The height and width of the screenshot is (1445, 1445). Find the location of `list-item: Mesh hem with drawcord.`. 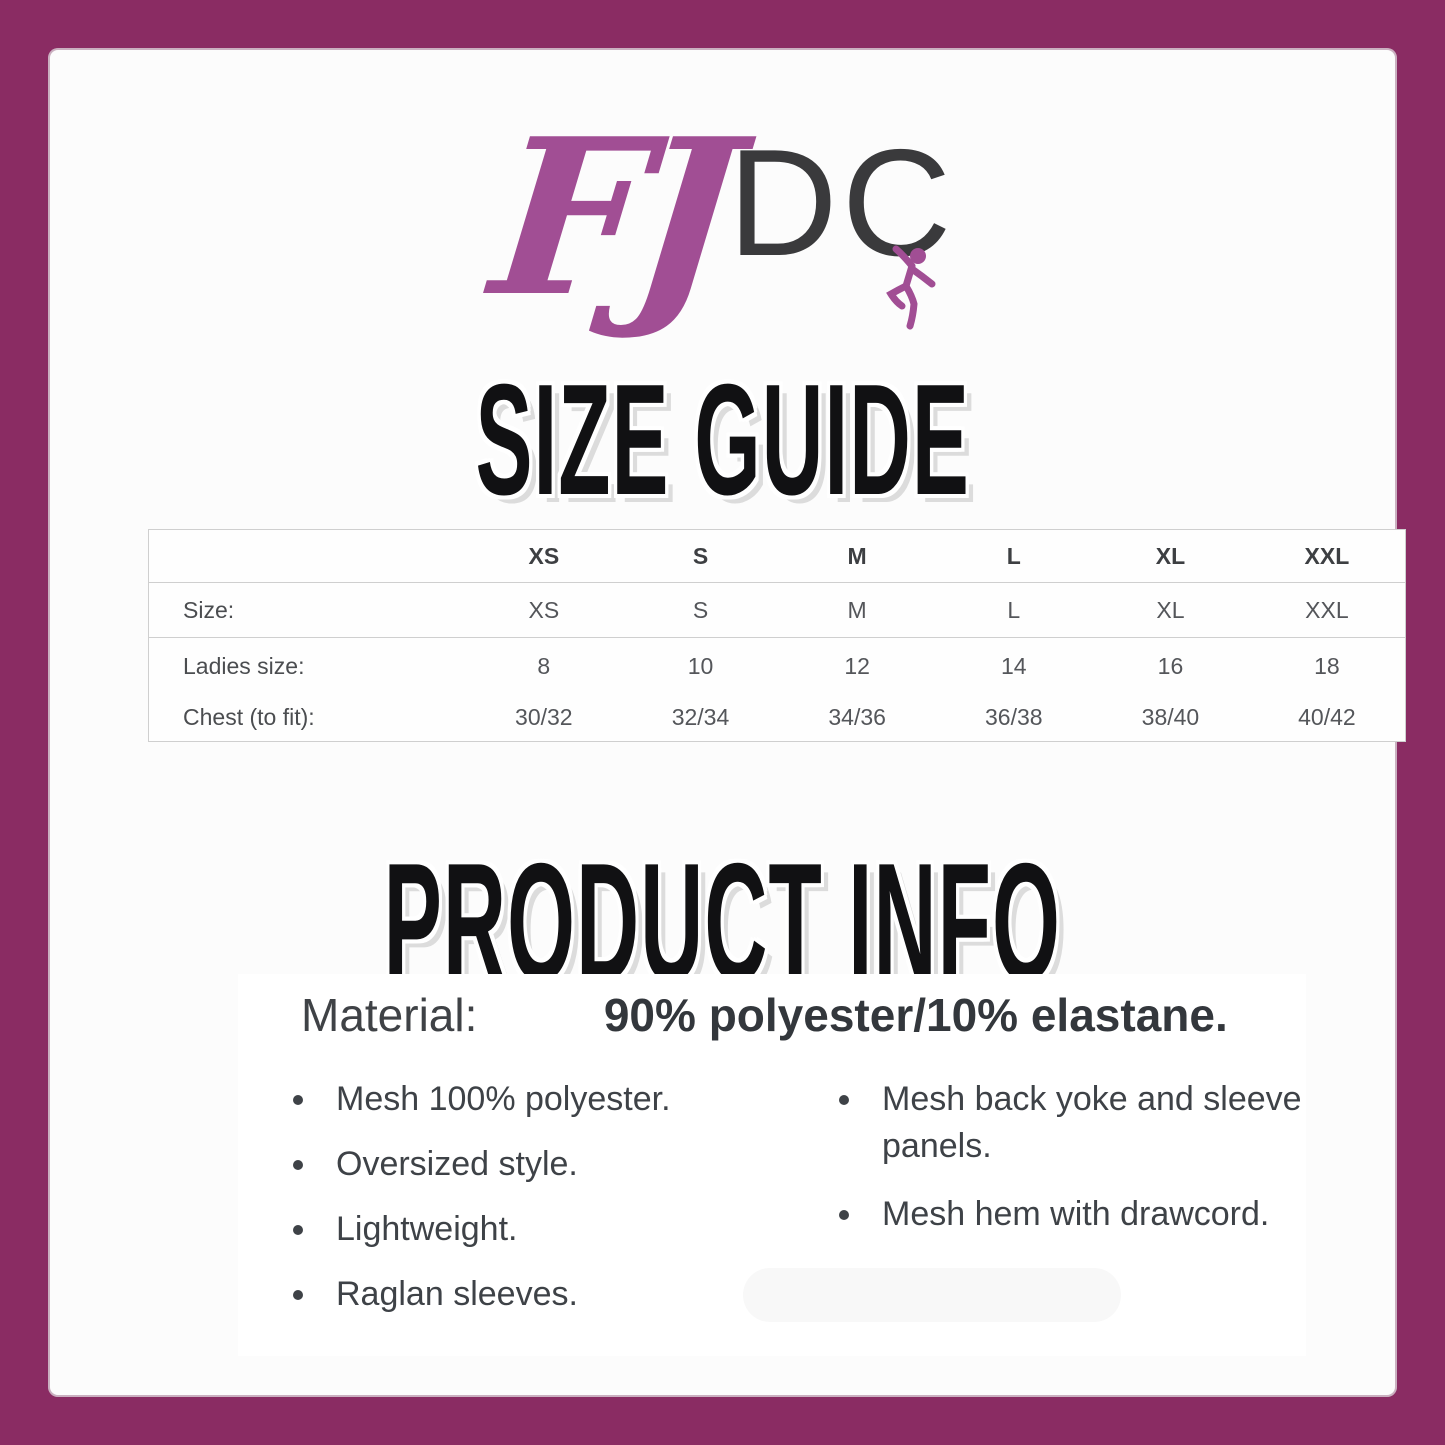

list-item: Mesh hem with drawcord. is located at coordinates (1101, 1214).